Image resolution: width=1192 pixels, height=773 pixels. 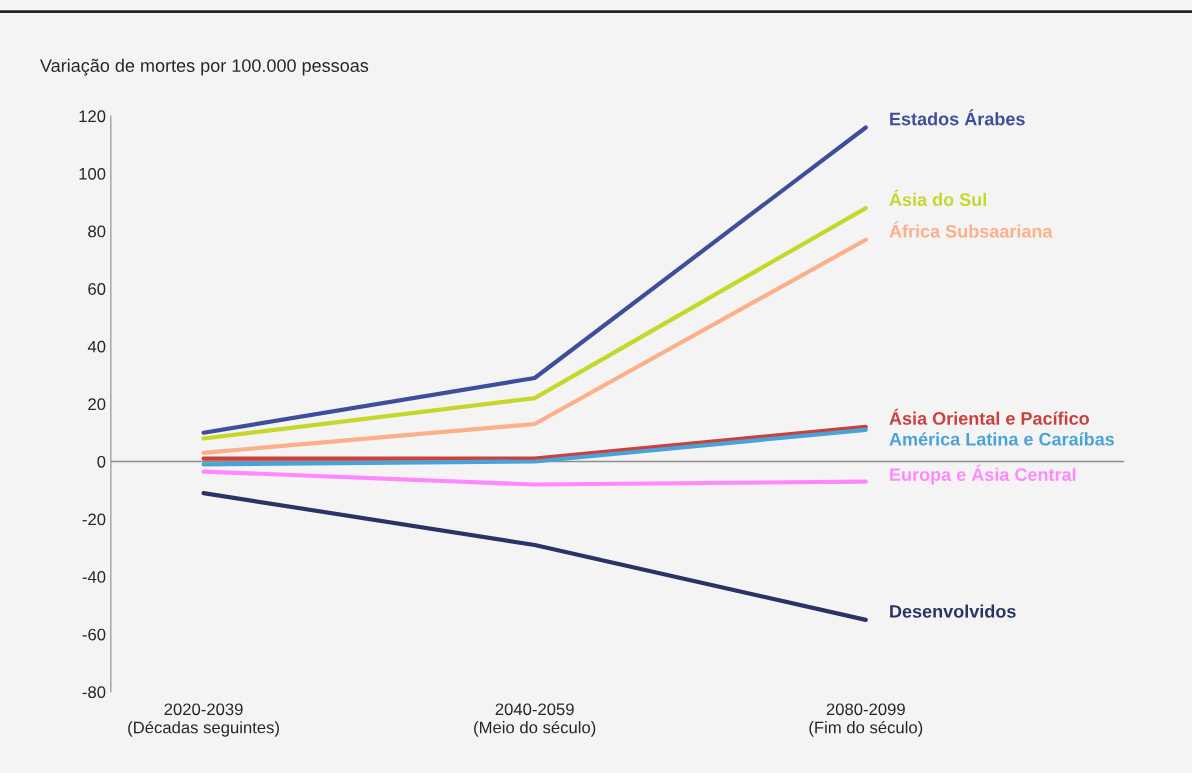 I want to click on y-tick-label: 40, so click(x=96, y=346).